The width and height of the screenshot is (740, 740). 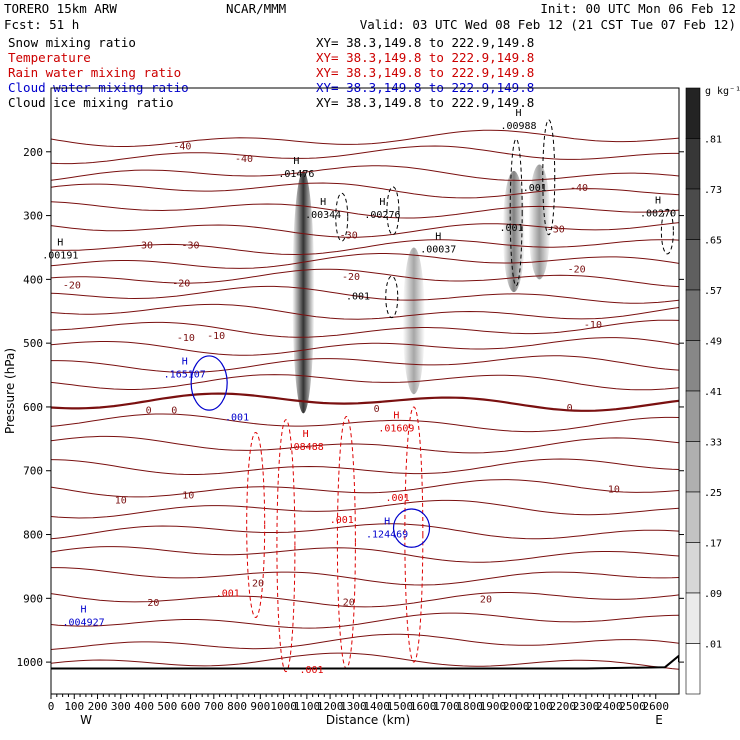 I want to click on y-tick-label: 400, so click(x=33, y=279).